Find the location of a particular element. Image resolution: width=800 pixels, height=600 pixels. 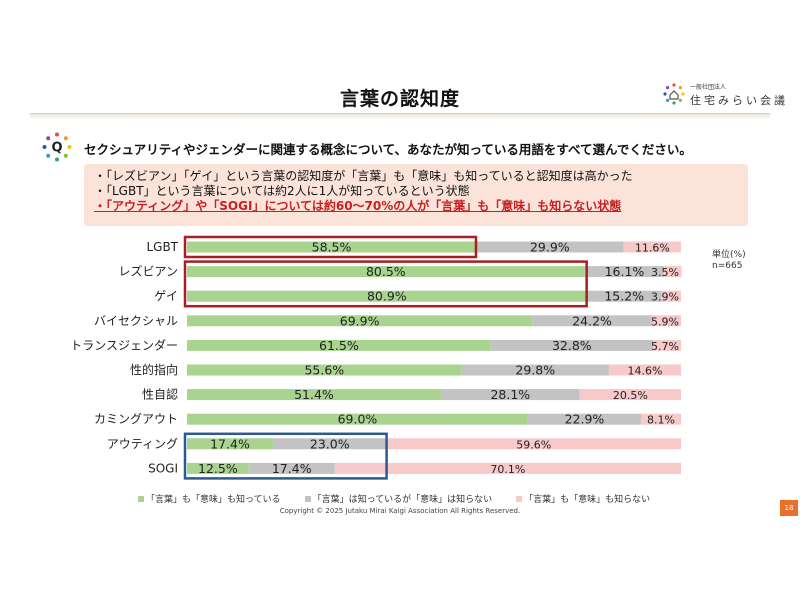

data-label: 69.9% is located at coordinates (360, 320).